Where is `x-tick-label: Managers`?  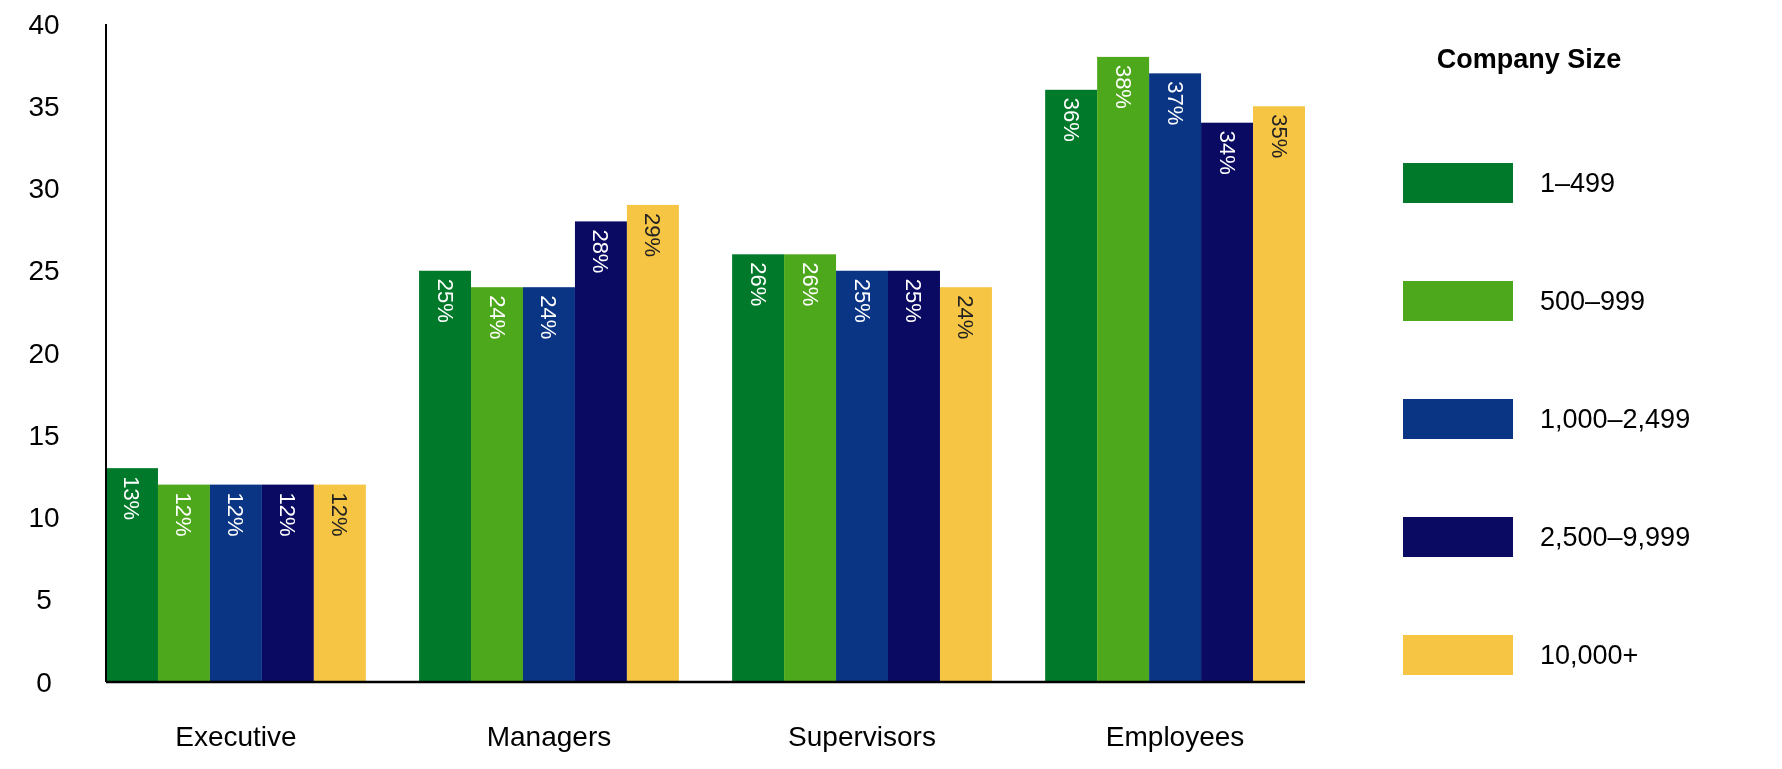 x-tick-label: Managers is located at coordinates (549, 736).